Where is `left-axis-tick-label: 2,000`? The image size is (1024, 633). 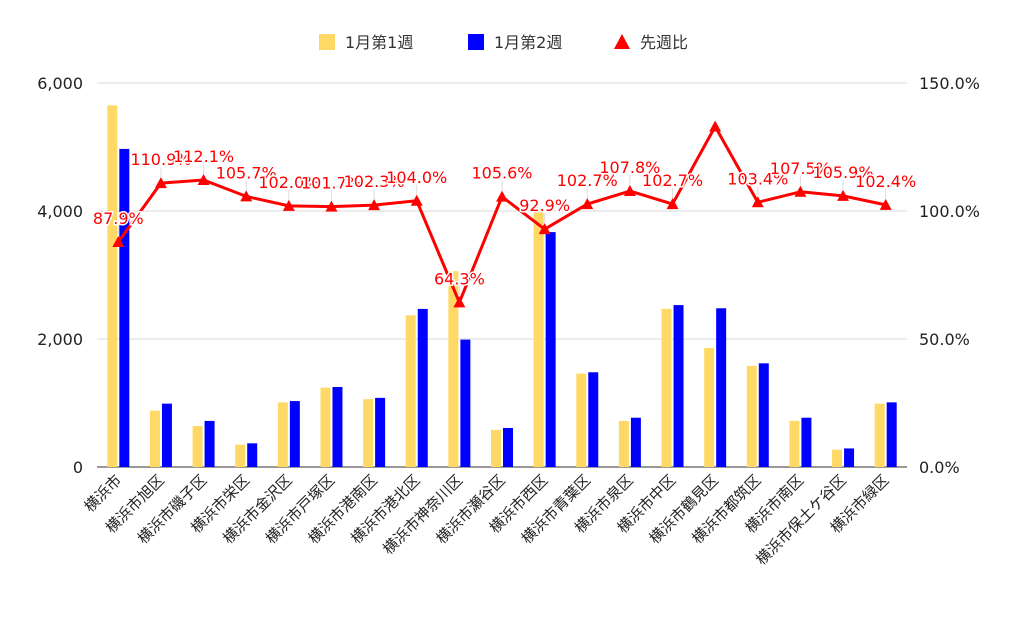
left-axis-tick-label: 2,000 is located at coordinates (60, 339).